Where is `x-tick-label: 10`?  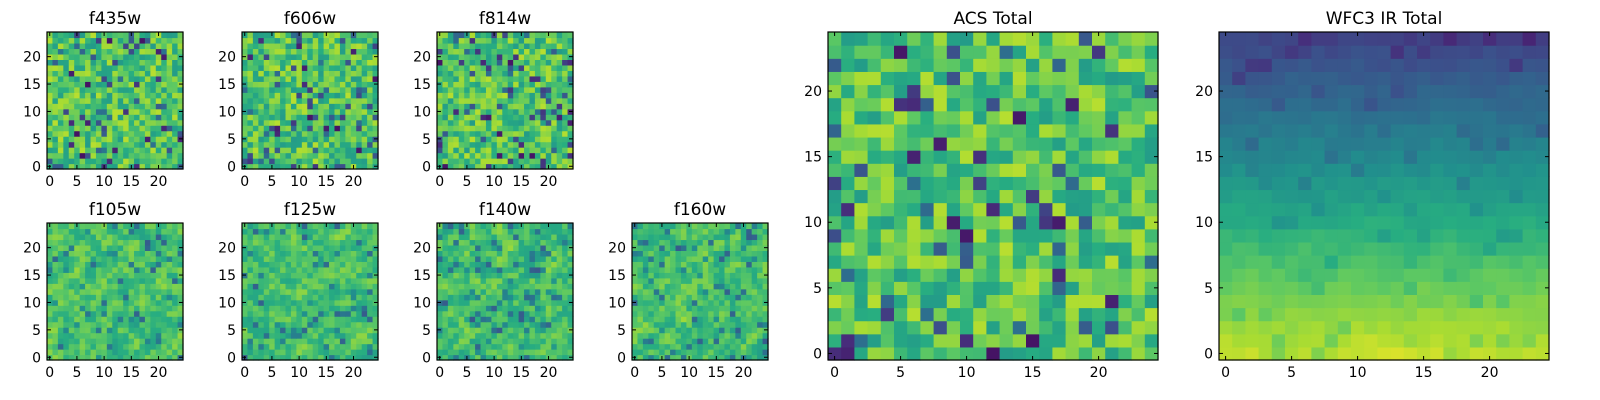
x-tick-label: 10 is located at coordinates (494, 373).